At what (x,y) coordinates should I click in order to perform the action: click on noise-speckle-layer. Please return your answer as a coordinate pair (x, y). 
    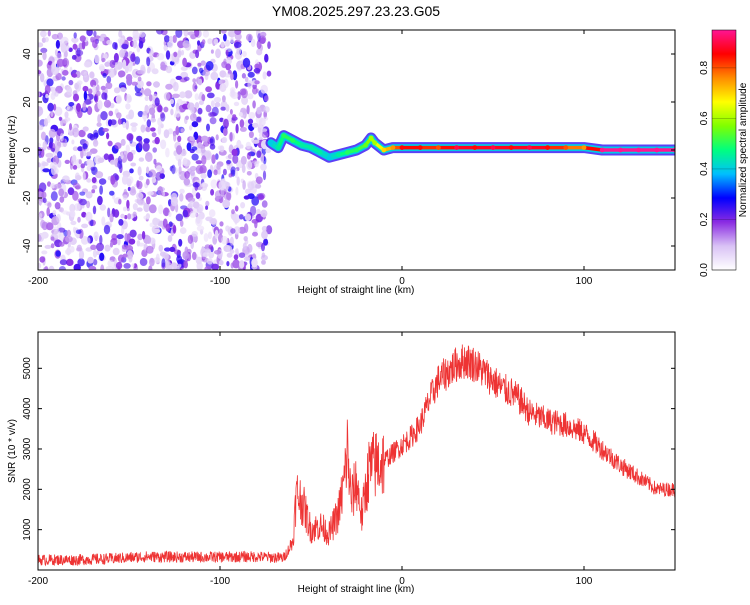
    Looking at the image, I should click on (155, 150).